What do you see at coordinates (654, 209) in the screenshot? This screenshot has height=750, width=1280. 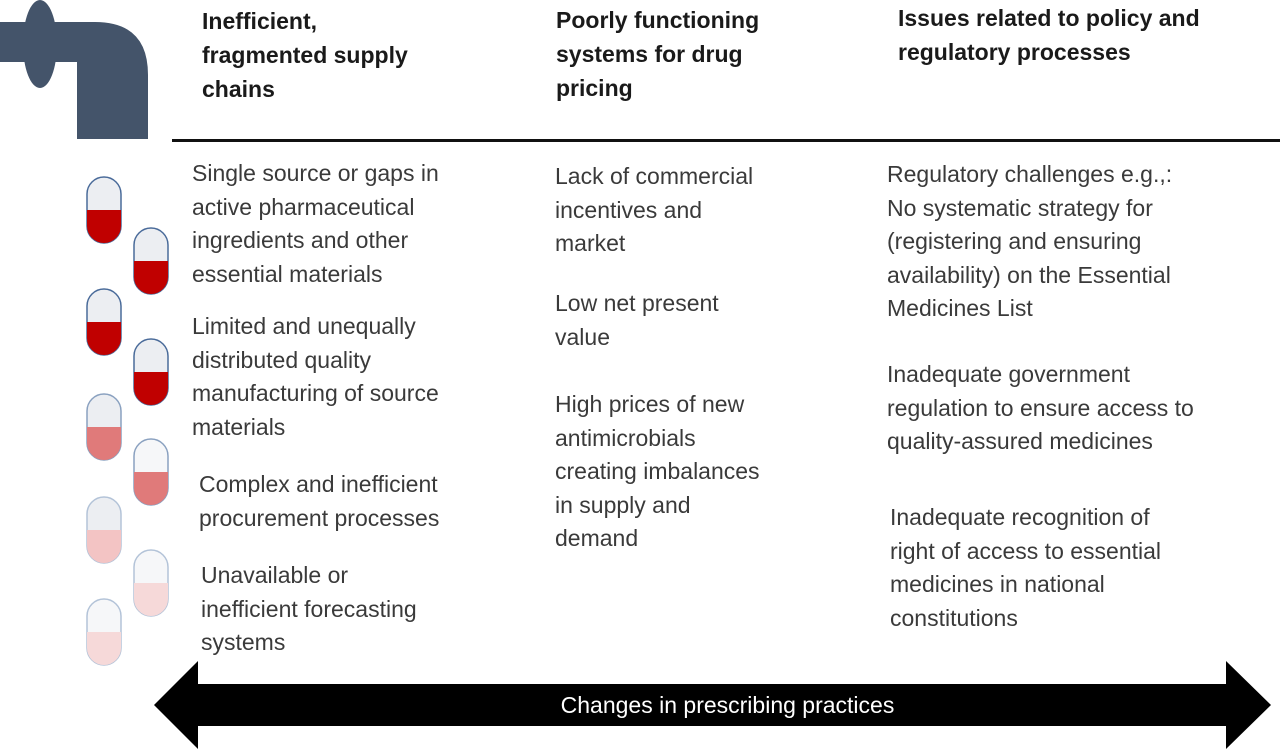 I see `pricing-item-commercial-incentives: Lack of commercial incentives and market` at bounding box center [654, 209].